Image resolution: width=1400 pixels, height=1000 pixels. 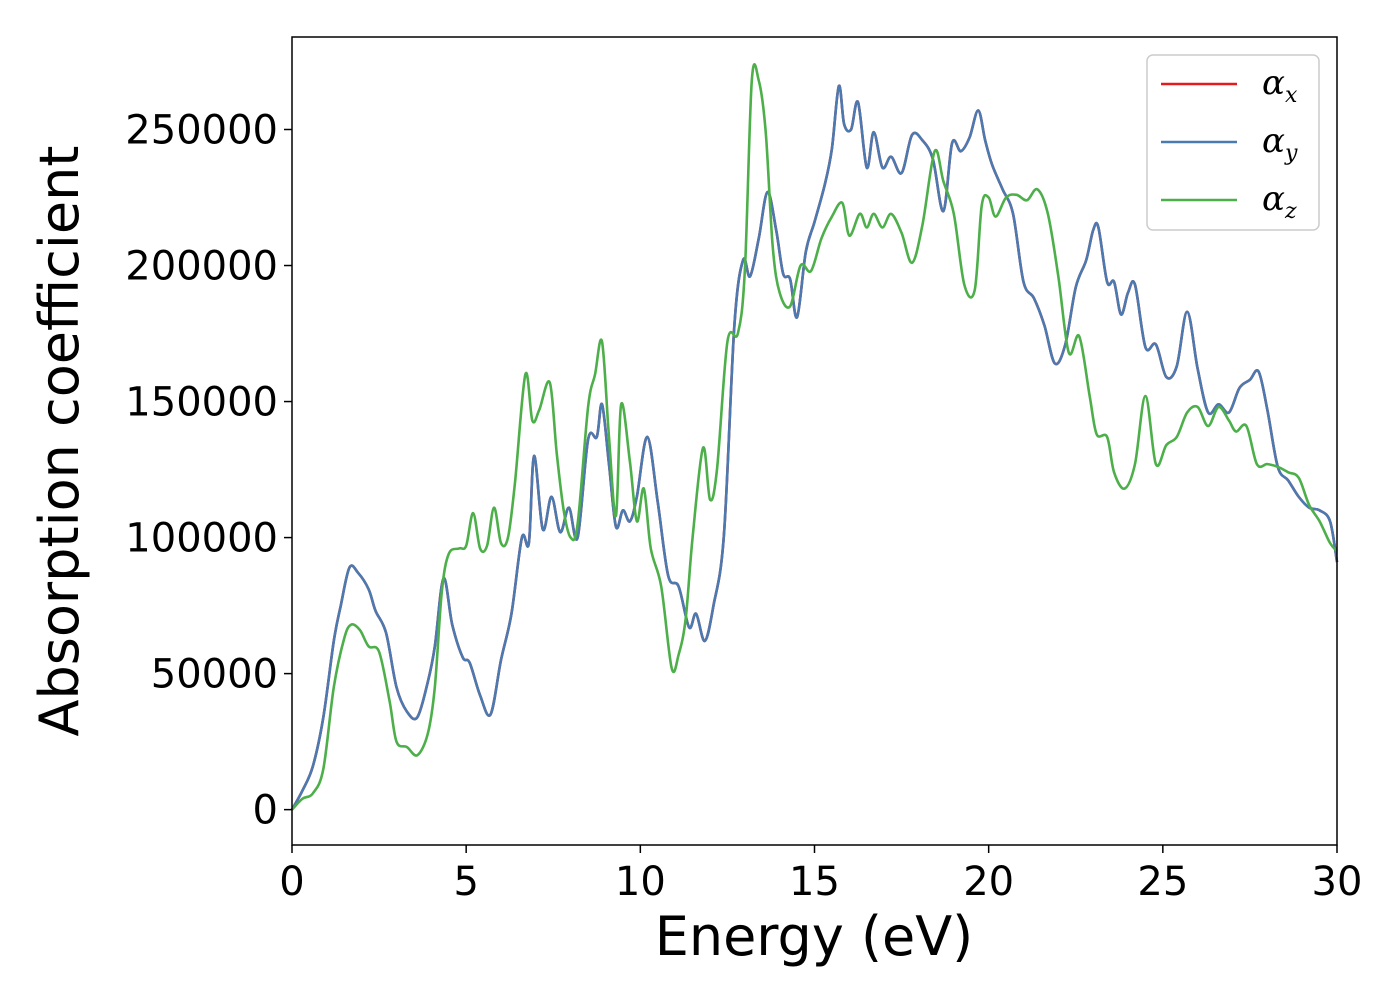 What do you see at coordinates (214, 675) in the screenshot?
I see `y-tick-label: 50000` at bounding box center [214, 675].